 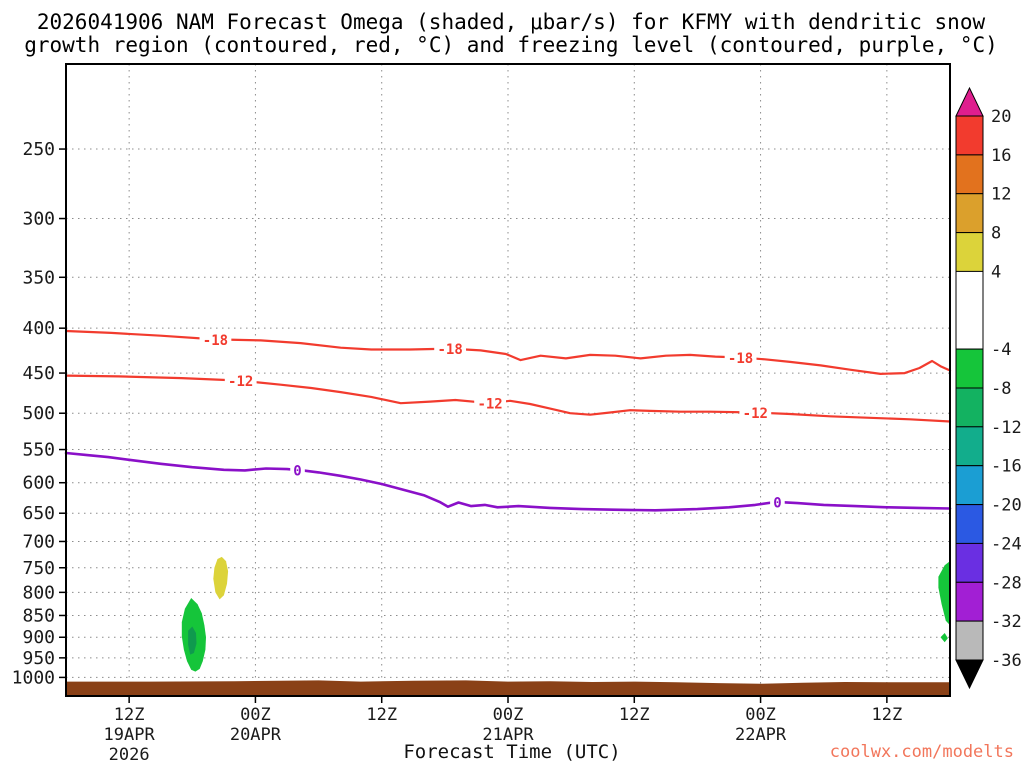 I want to click on colorbar-tick-label: -20, so click(x=1006, y=506).